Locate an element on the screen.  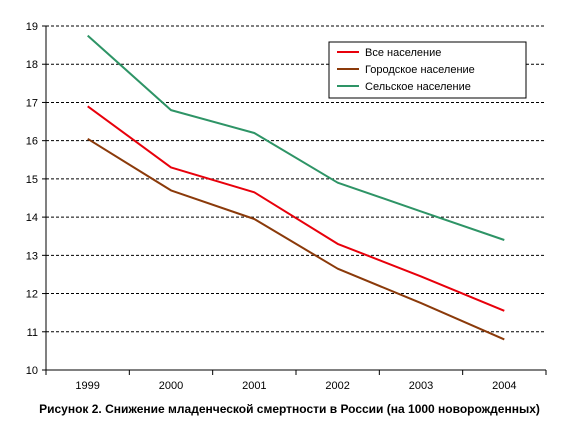
y-tick-label: 12 is located at coordinates (32, 295).